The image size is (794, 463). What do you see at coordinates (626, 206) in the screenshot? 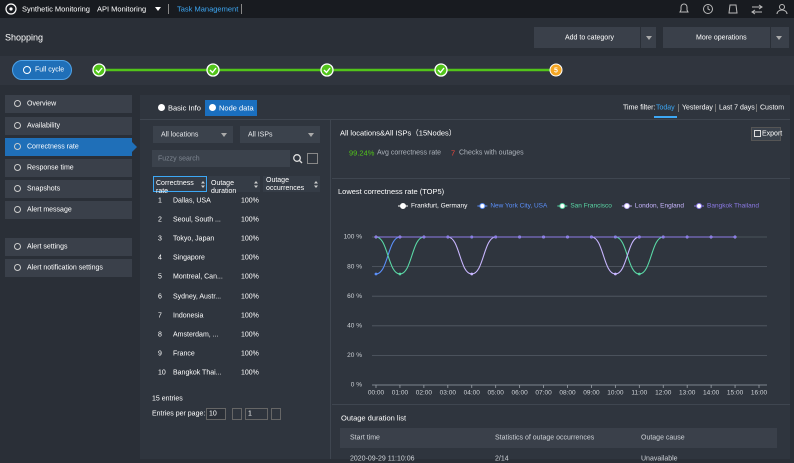
I see `legend-marker` at bounding box center [626, 206].